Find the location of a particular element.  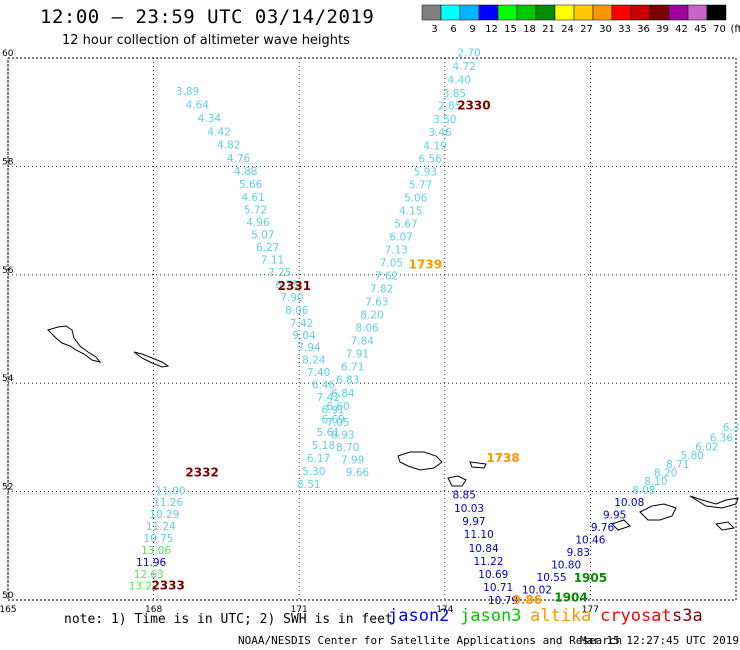

lat-tick-label: 54 is located at coordinates (8, 379).